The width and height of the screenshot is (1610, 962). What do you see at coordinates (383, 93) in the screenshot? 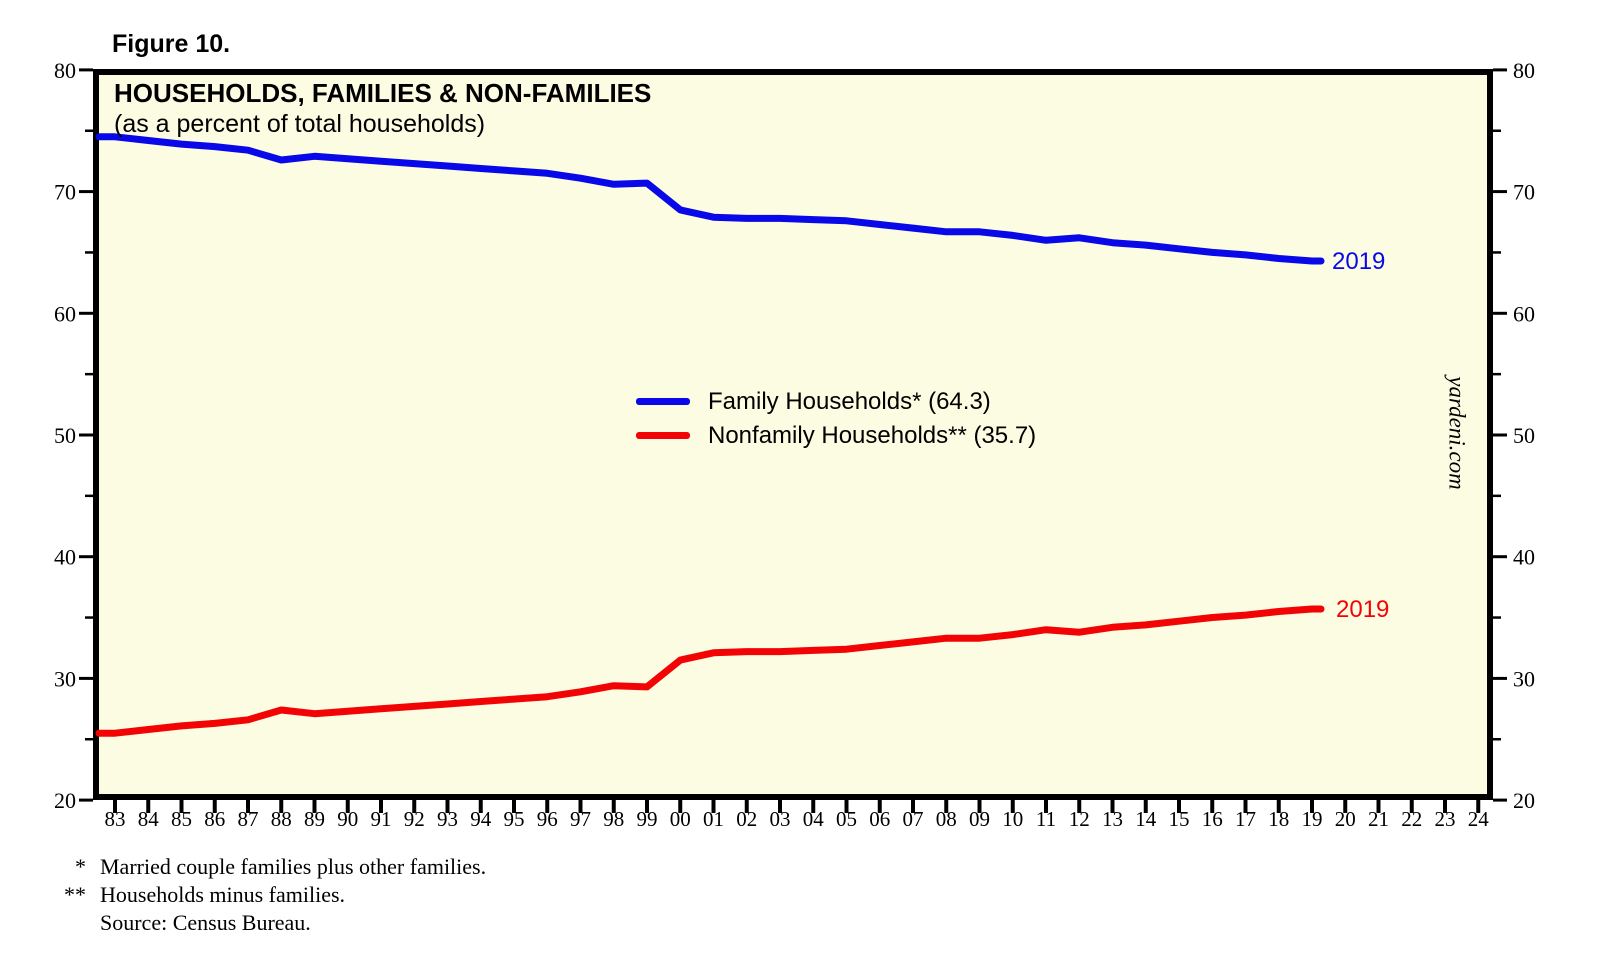
I see `chart-title: HOUSEHOLDS, FAMILIES & NON-FAMILIES` at bounding box center [383, 93].